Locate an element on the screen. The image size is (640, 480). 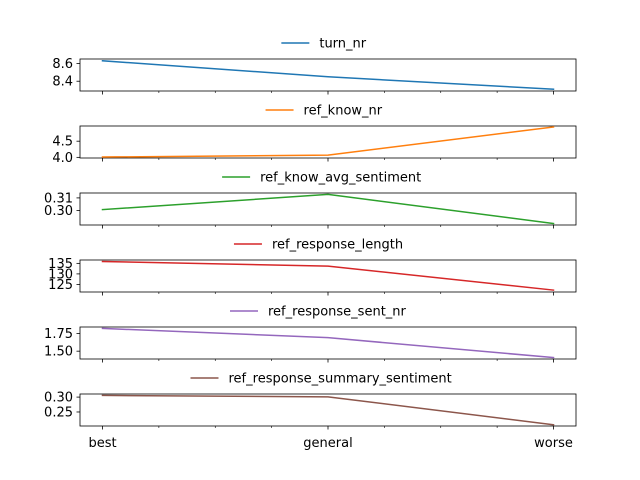
y-tick-label: 0.25 is located at coordinates (58, 412).